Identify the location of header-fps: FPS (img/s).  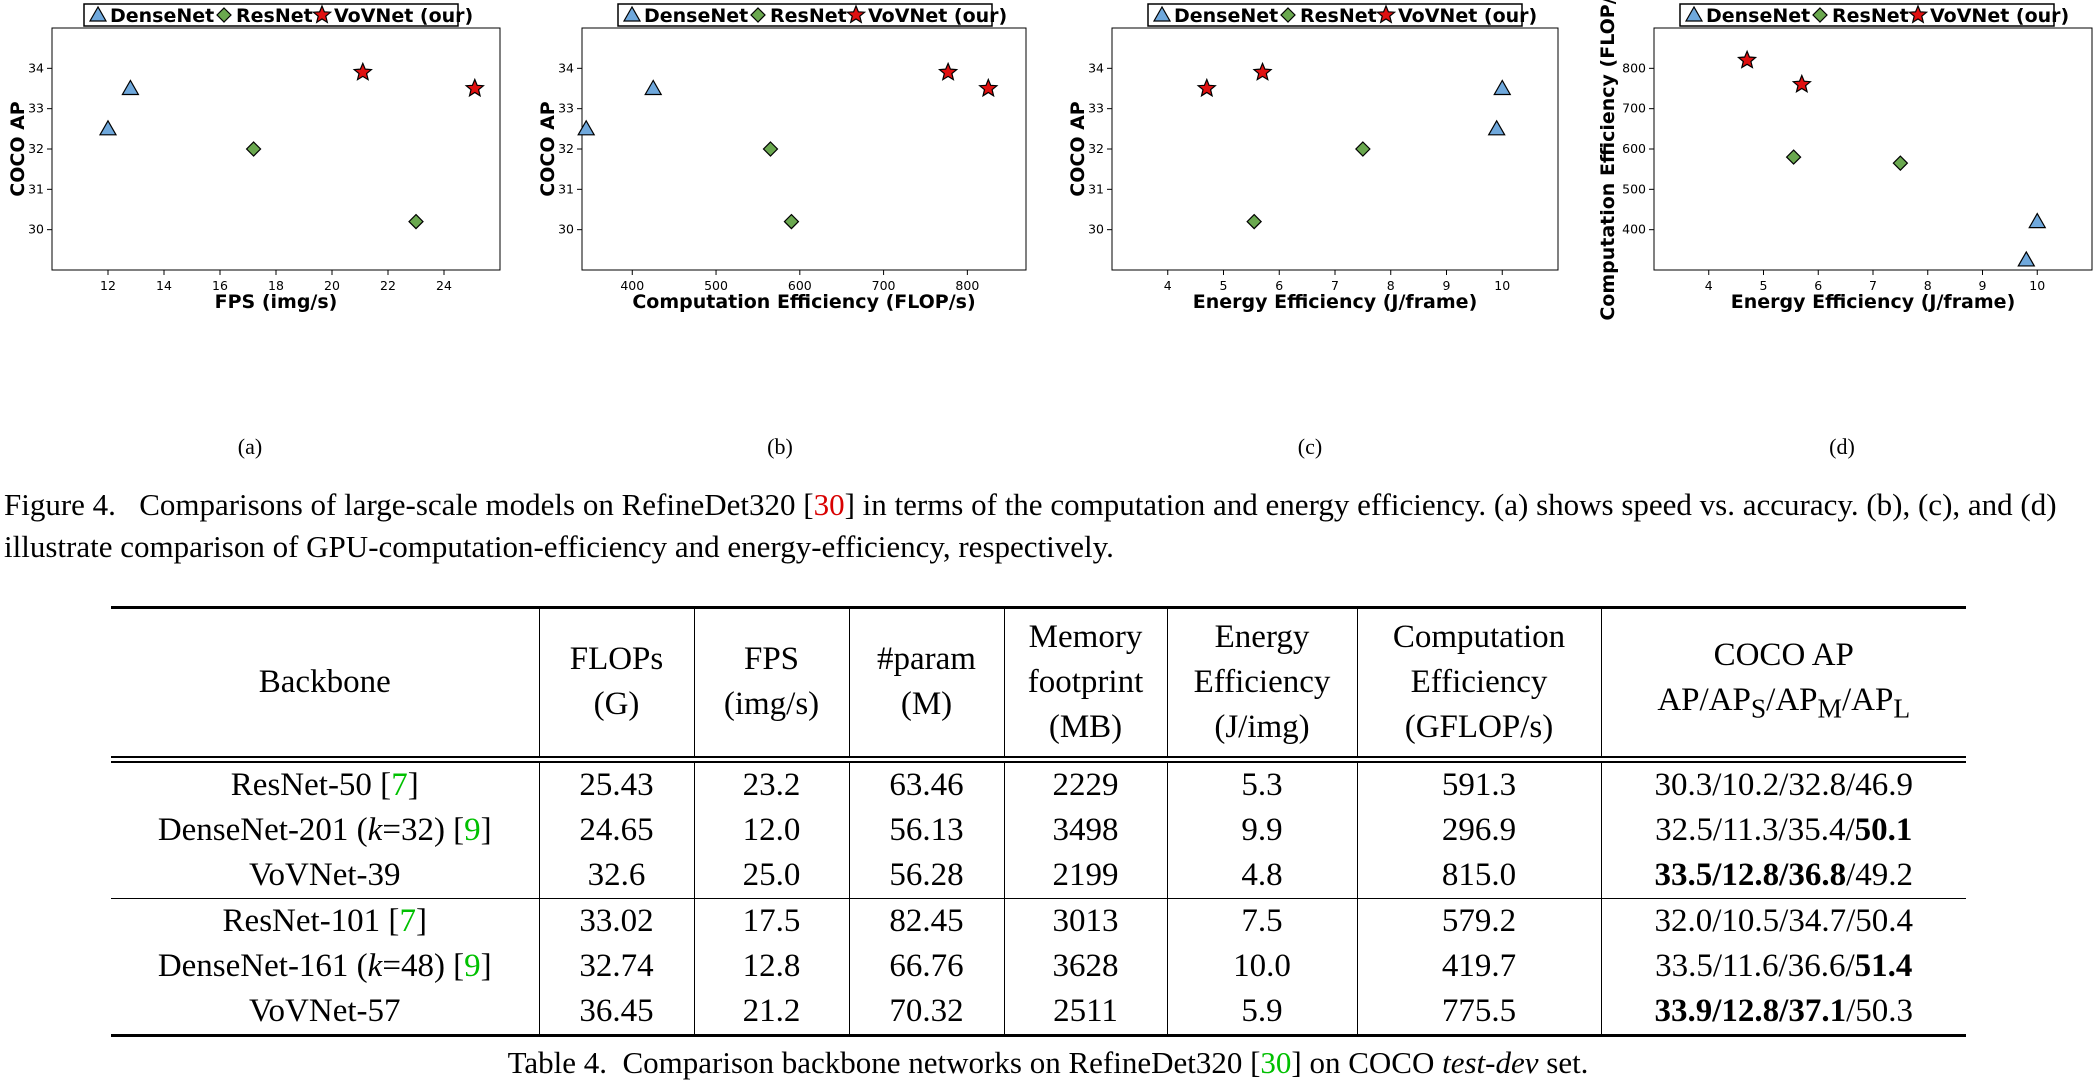
(772, 682).